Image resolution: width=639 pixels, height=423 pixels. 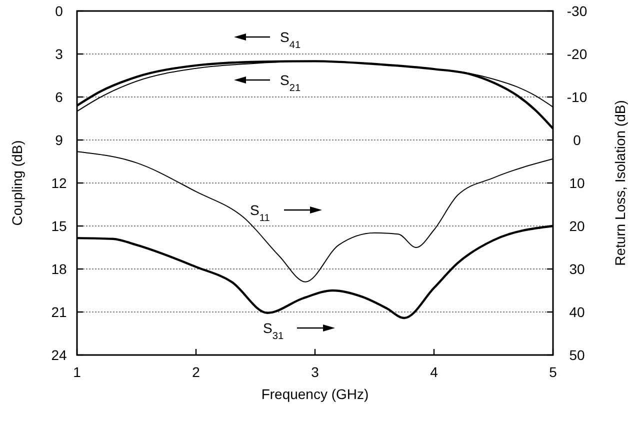 What do you see at coordinates (577, 183) in the screenshot?
I see `y2-tick-label: 10` at bounding box center [577, 183].